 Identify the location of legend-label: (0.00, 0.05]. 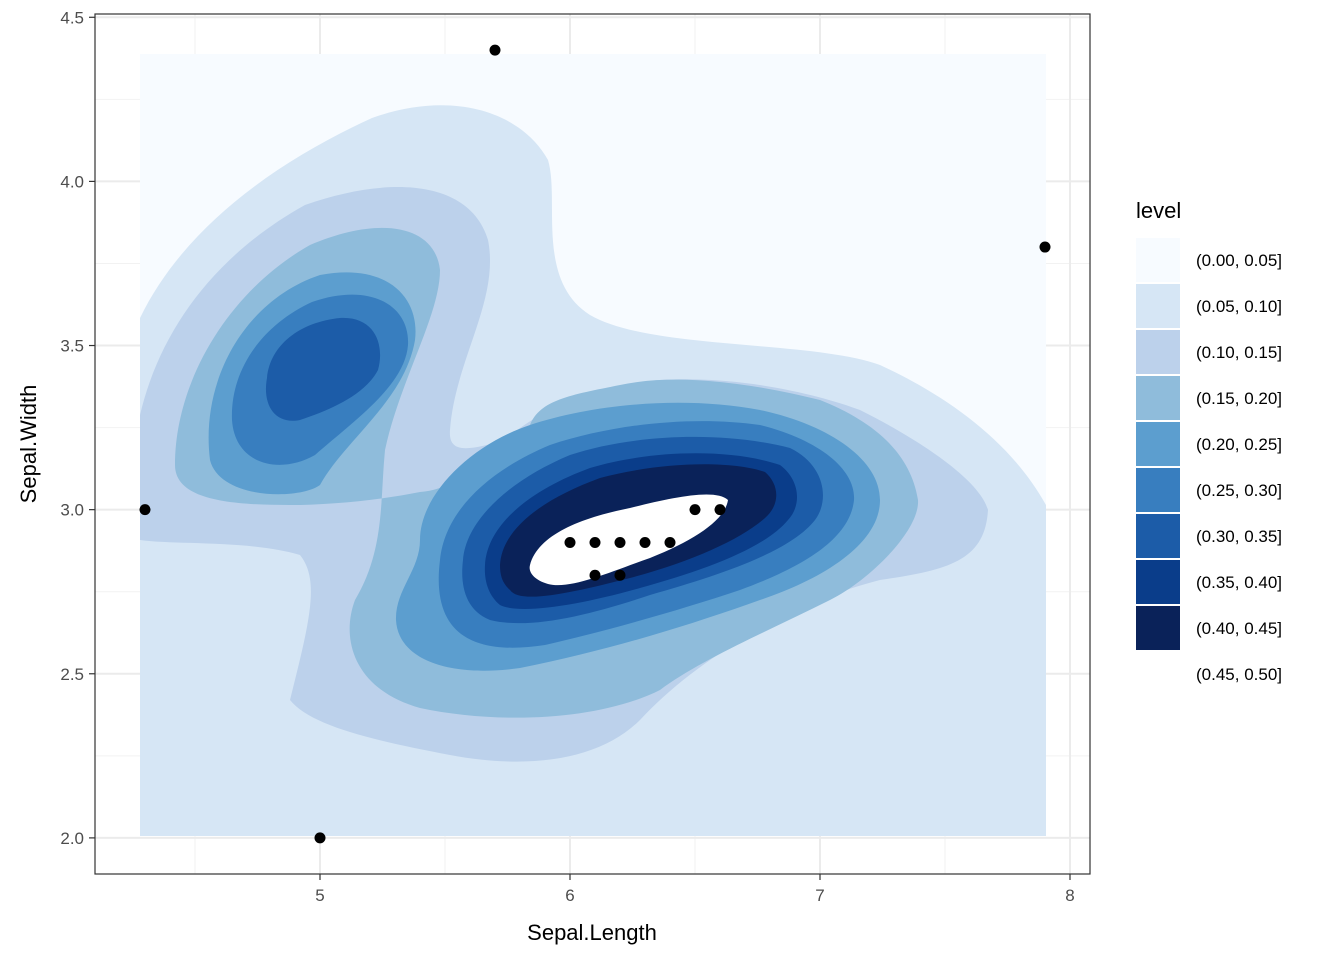
(1239, 260).